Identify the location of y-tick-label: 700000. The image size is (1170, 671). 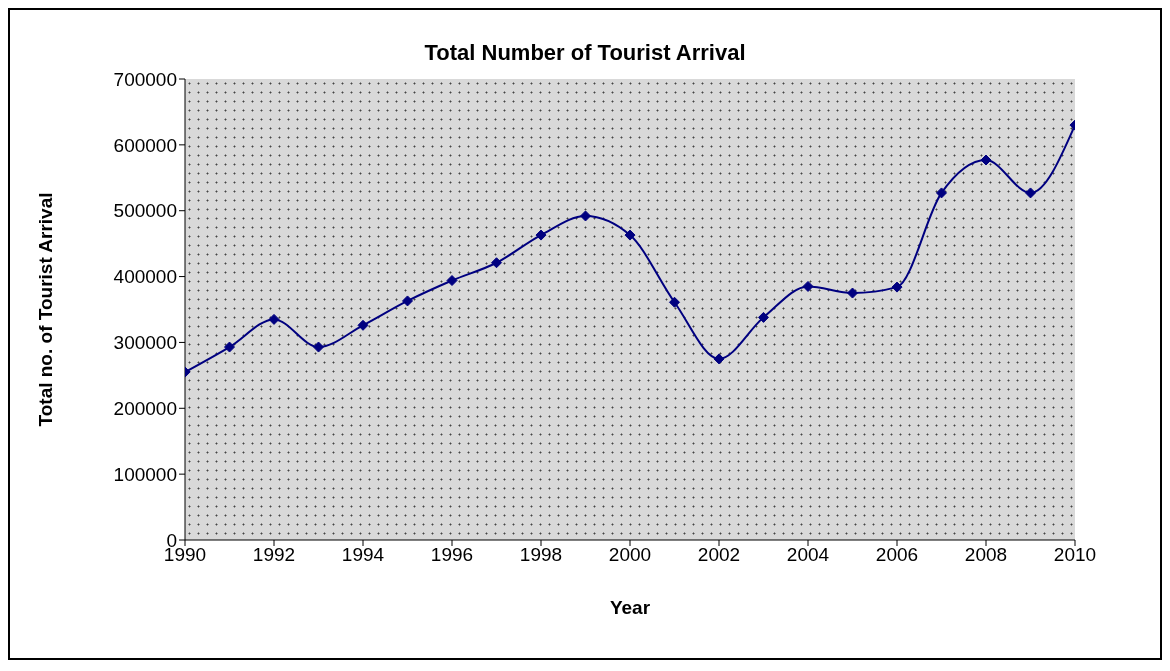
(145, 79).